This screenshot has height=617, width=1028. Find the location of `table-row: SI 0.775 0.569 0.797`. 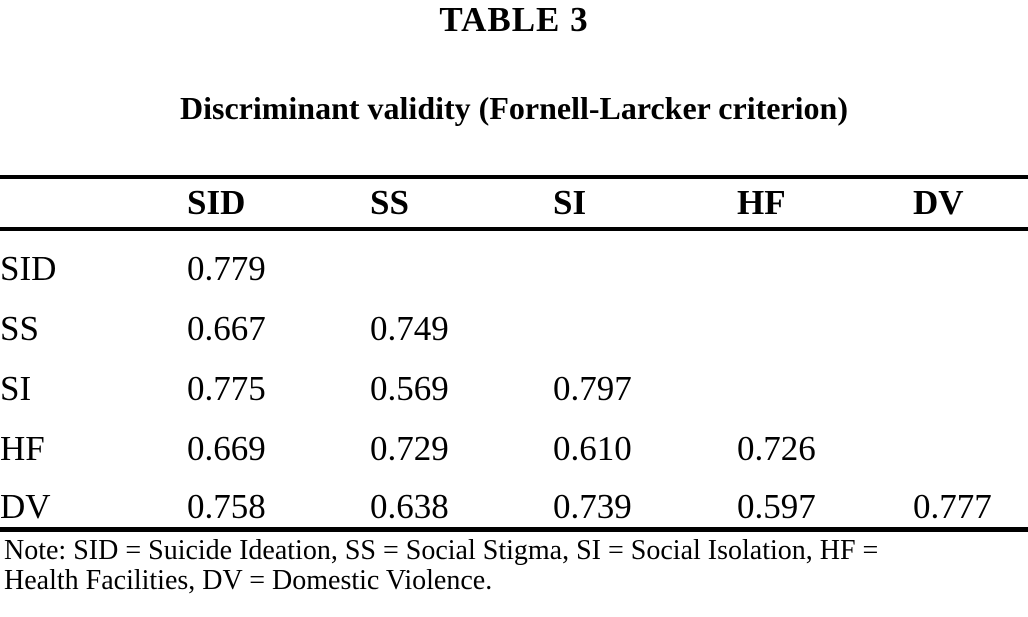

table-row: SI 0.775 0.569 0.797 is located at coordinates (514, 379).